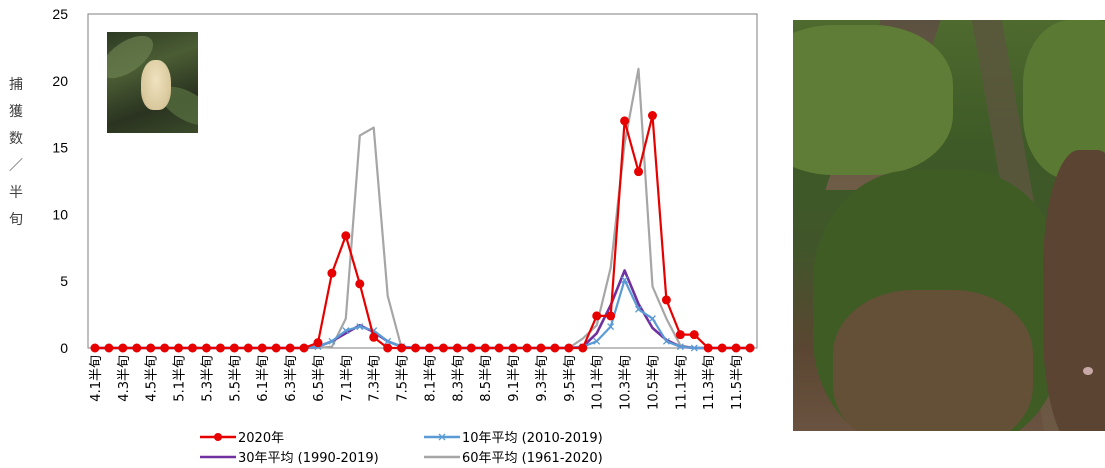 The height and width of the screenshot is (468, 1105). I want to click on series-line, so click(422, 314).